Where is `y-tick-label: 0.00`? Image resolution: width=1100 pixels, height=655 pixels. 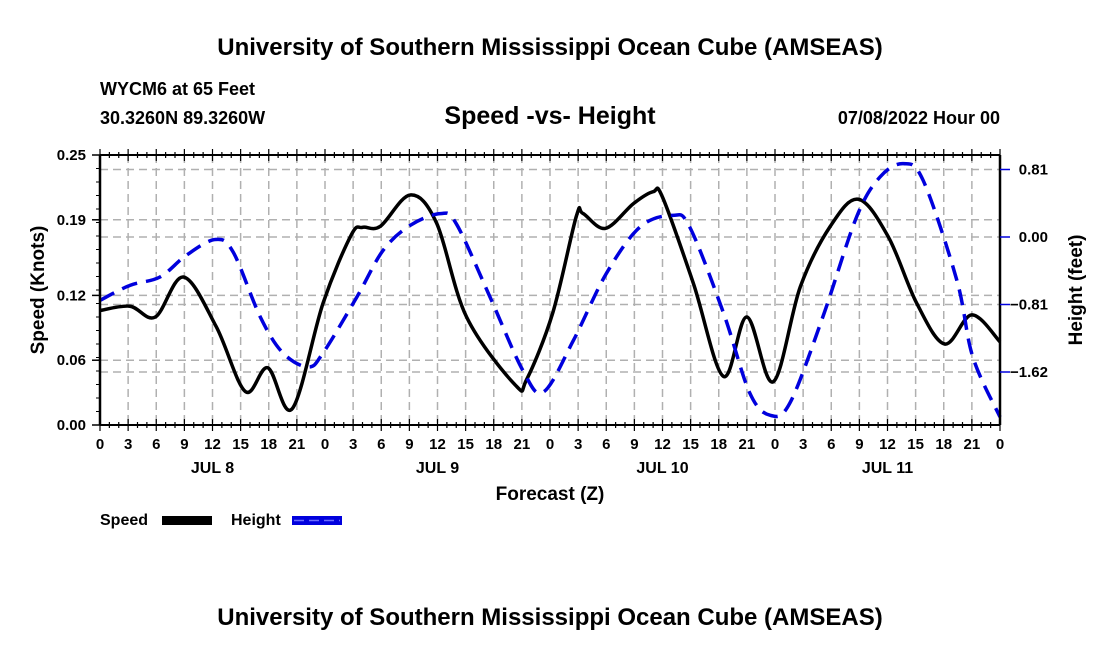 y-tick-label: 0.00 is located at coordinates (71, 425).